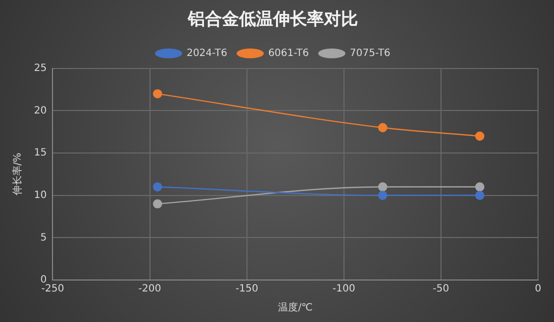 The height and width of the screenshot is (322, 554). Describe the element at coordinates (18, 174) in the screenshot. I see `y-axis-title: 伸长率/%` at that location.